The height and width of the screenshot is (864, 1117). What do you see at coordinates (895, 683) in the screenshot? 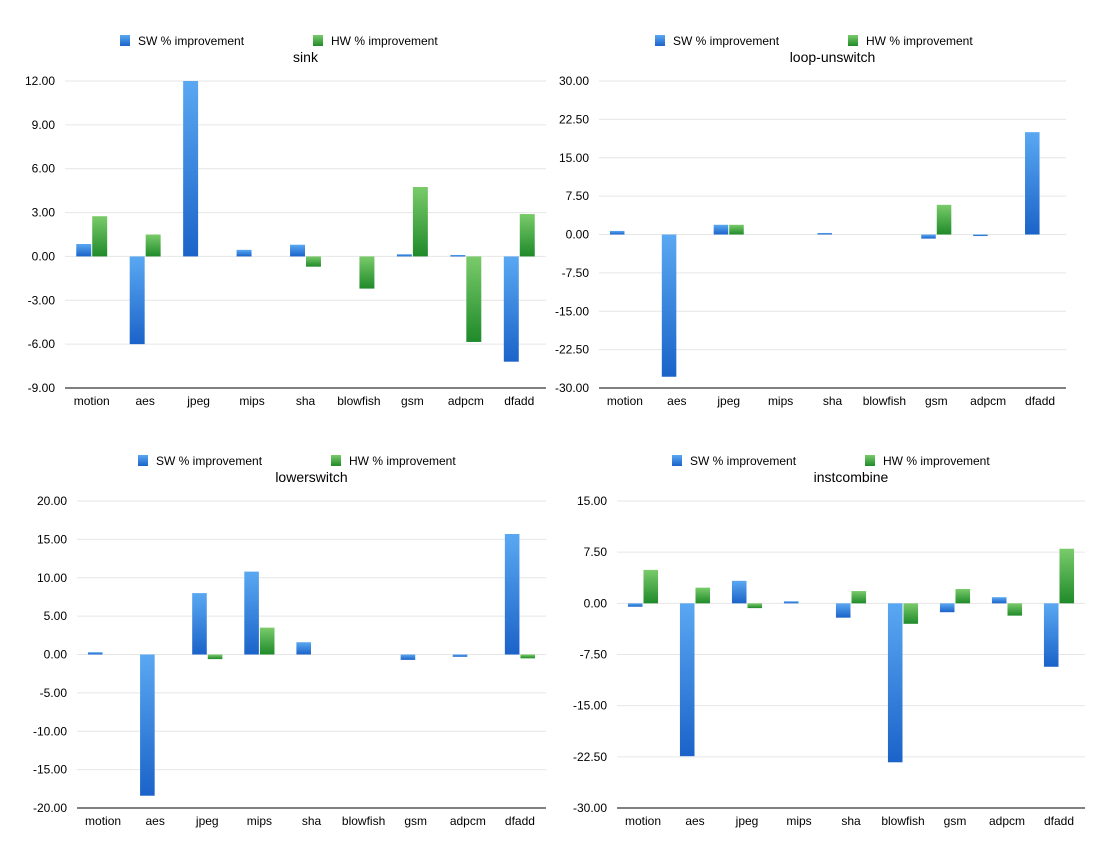
I see `sw-bar-blowfish` at bounding box center [895, 683].